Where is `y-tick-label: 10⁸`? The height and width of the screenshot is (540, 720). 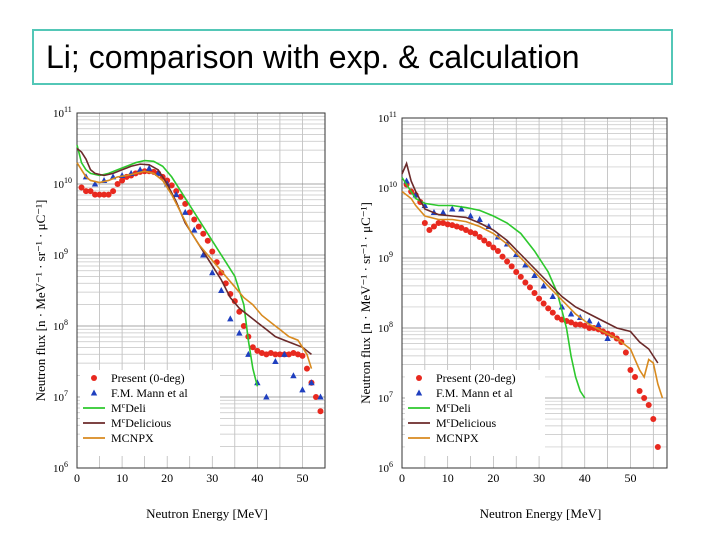 y-tick-label: 10⁸ is located at coordinates (60, 325).